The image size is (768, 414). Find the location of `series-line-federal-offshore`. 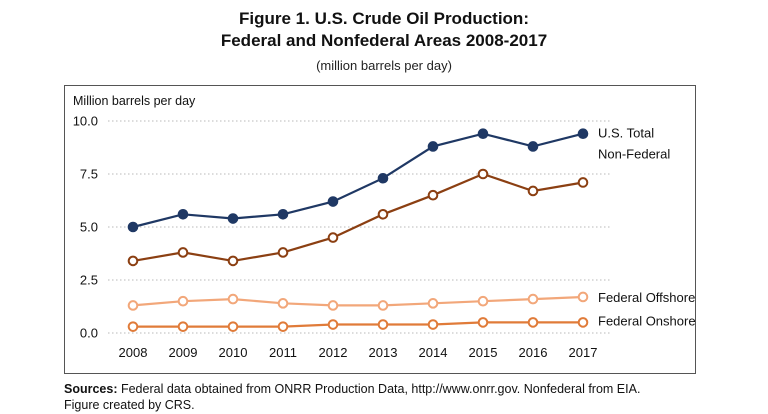

series-line-federal-offshore is located at coordinates (358, 301).